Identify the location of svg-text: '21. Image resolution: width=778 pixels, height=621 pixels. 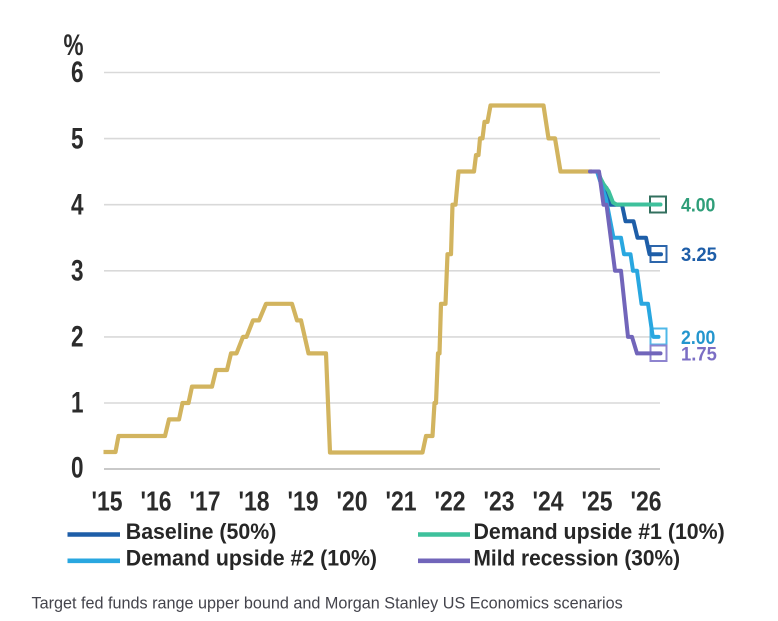
(401, 501).